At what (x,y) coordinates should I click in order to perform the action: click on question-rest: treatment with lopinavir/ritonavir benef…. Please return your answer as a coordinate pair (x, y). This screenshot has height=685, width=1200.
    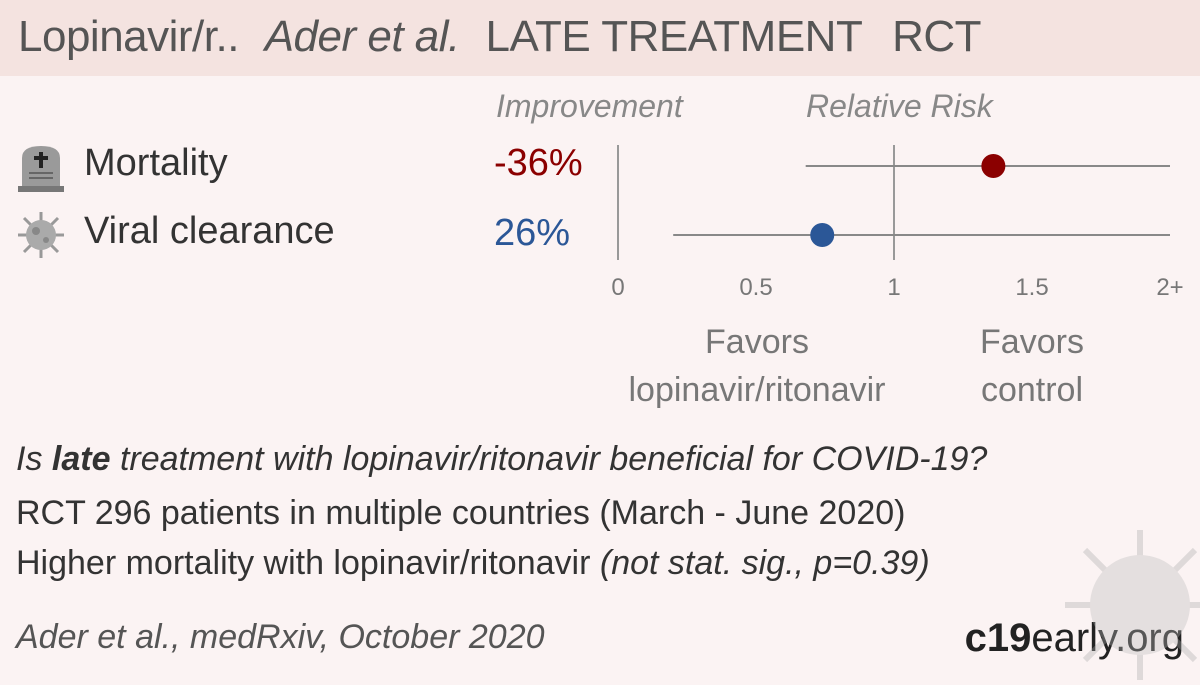
    Looking at the image, I should click on (549, 459).